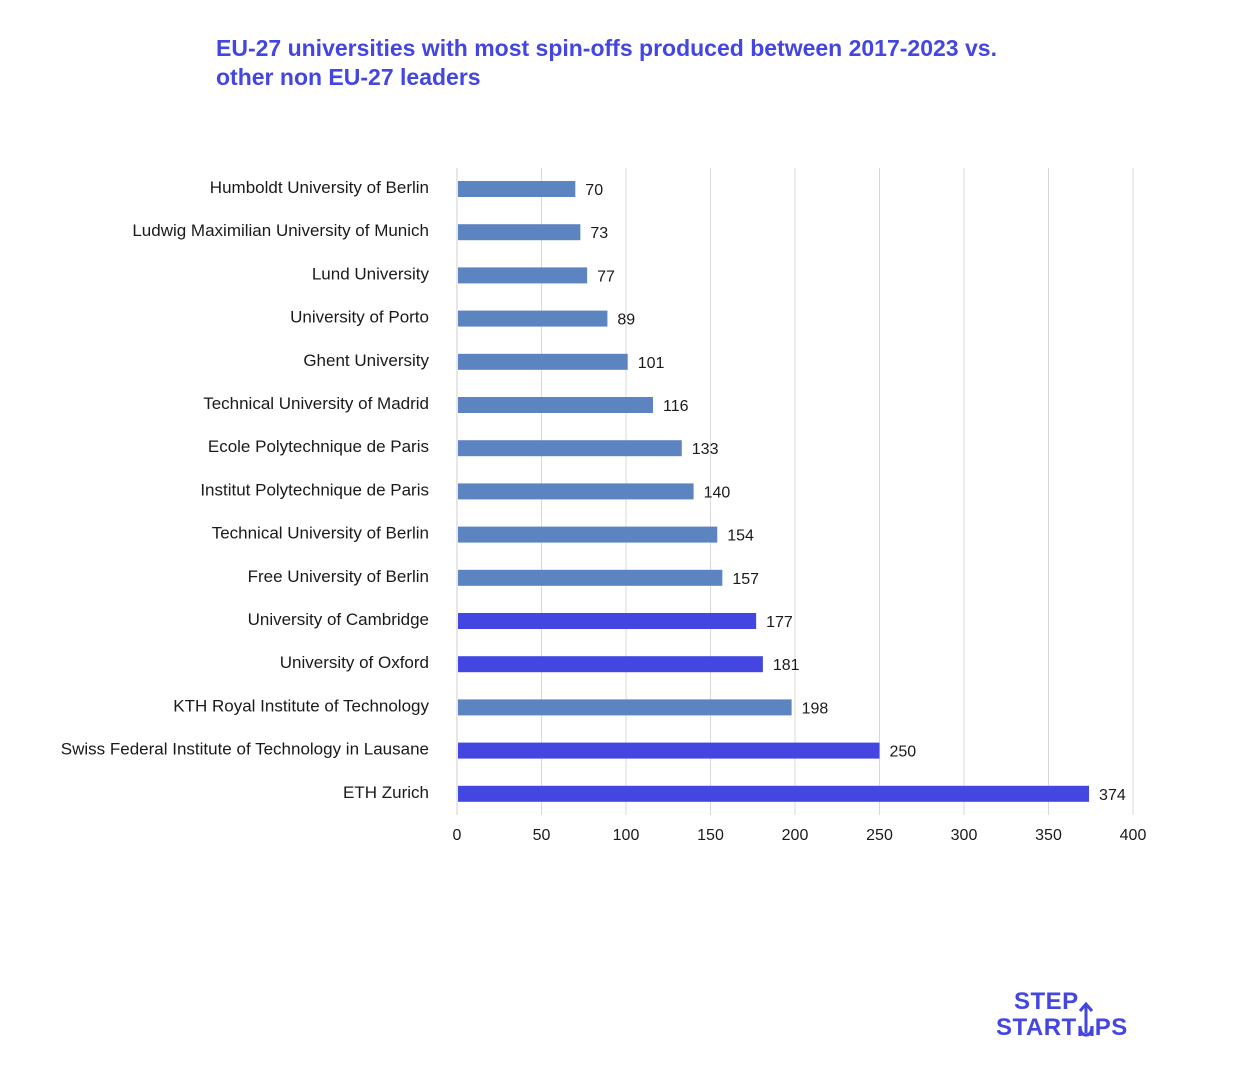 The image size is (1238, 1068). I want to click on category-label: Free University of Berlin, so click(338, 576).